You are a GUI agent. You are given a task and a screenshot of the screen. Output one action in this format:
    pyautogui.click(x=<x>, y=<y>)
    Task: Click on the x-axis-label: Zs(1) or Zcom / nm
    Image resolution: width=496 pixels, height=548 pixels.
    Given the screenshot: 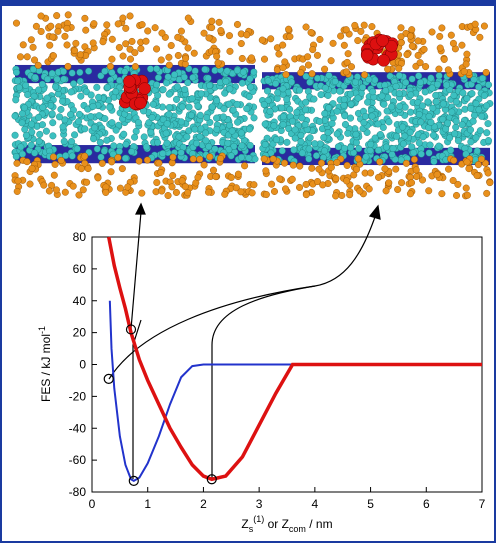 What is the action you would take?
    pyautogui.click(x=286, y=524)
    